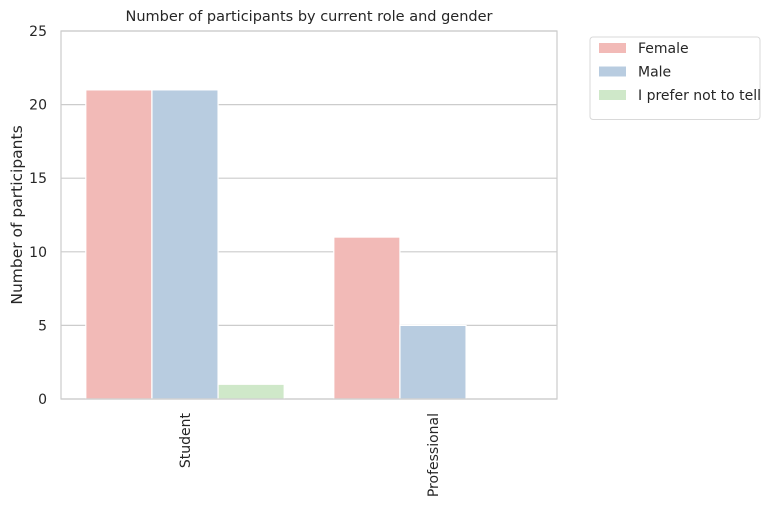 This screenshot has height=507, width=768. What do you see at coordinates (434, 455) in the screenshot?
I see `x-tick-label: Professional` at bounding box center [434, 455].